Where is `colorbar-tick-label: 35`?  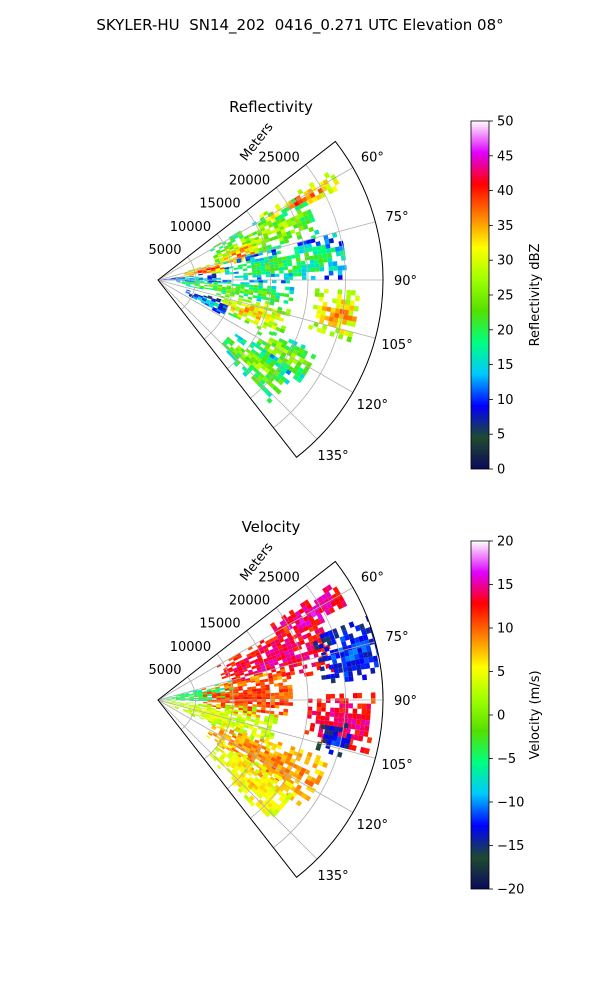 colorbar-tick-label: 35 is located at coordinates (505, 226).